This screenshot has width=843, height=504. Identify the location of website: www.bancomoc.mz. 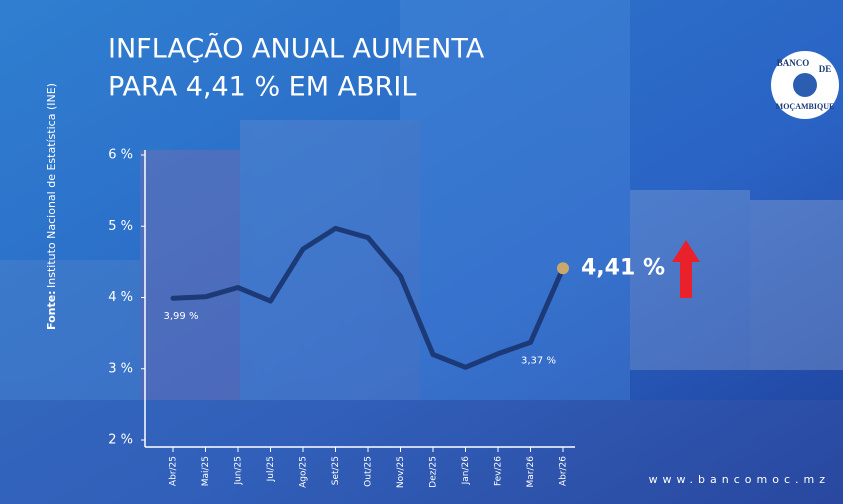
(739, 479).